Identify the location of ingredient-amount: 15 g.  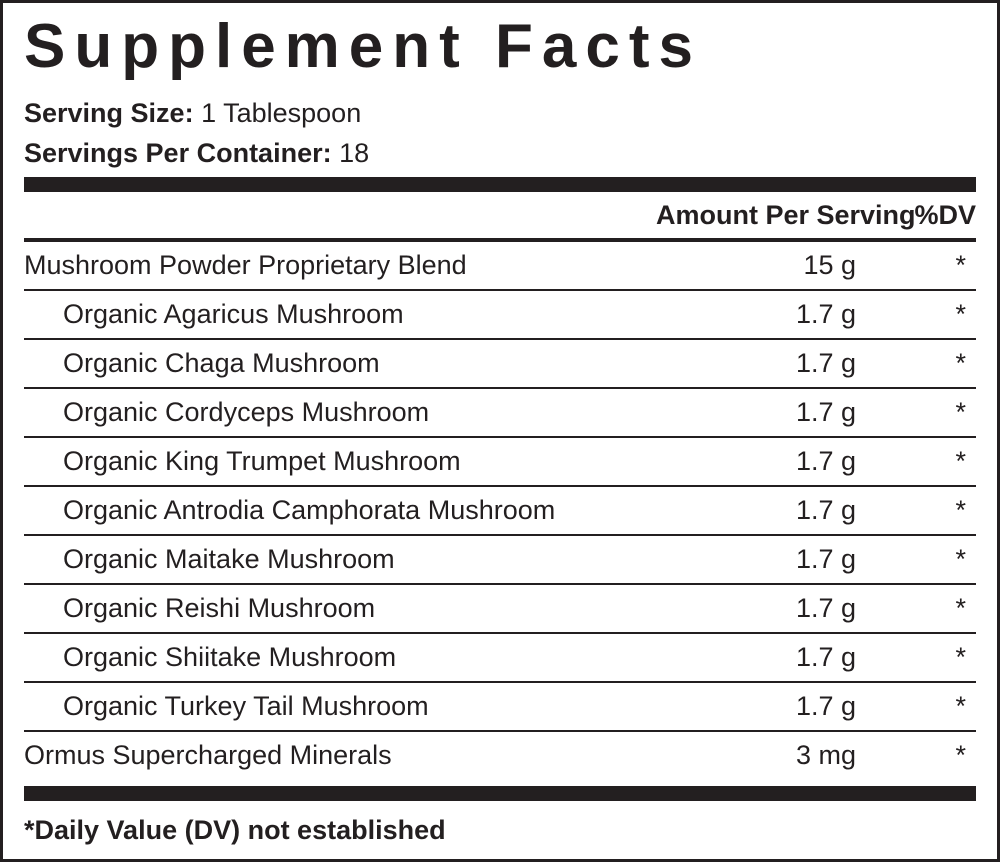
(829, 265).